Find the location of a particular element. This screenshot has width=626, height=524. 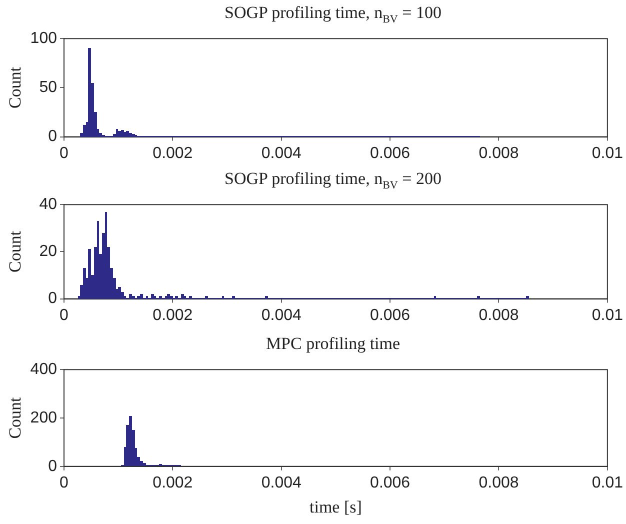

y-tick-label: 100 is located at coordinates (44, 39).